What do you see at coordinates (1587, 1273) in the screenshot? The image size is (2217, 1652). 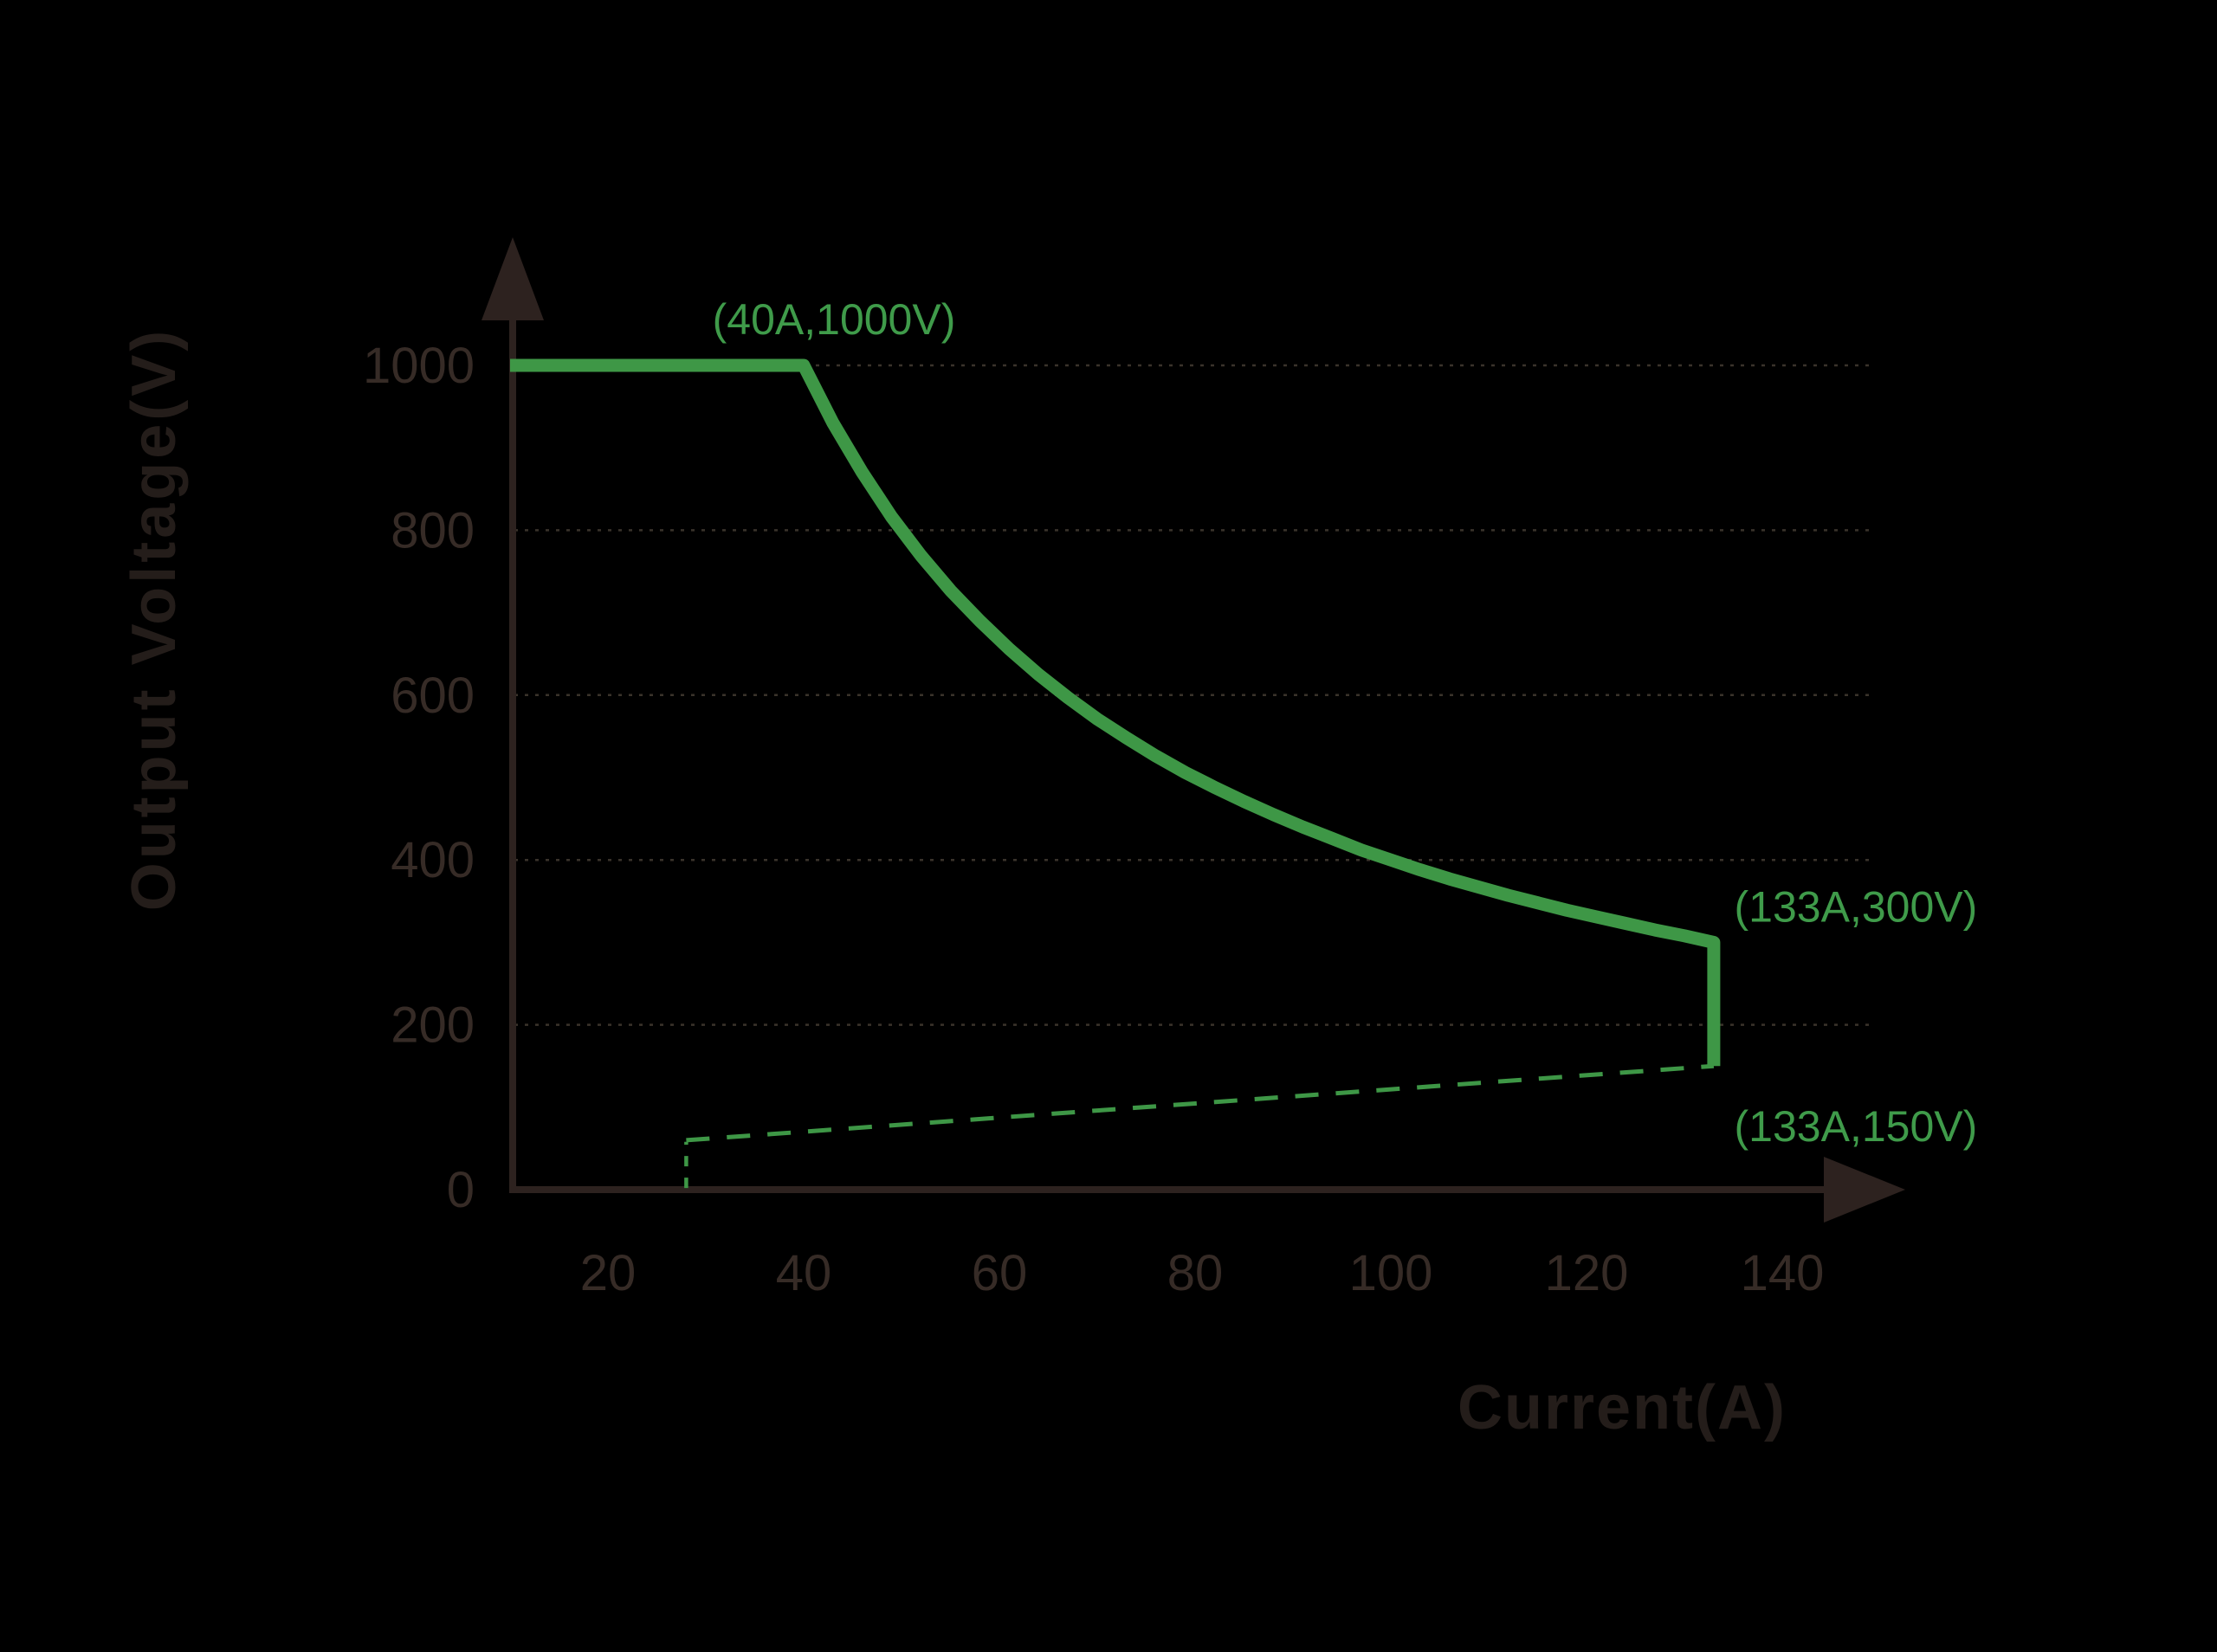 I see `x-tick-label-120: 120` at bounding box center [1587, 1273].